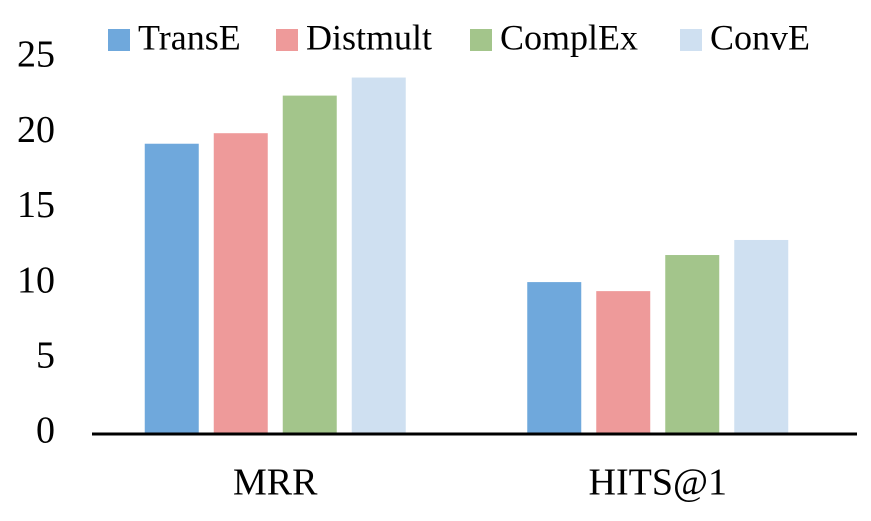  Describe the element at coordinates (36, 280) in the screenshot. I see `y-tick-label: 10` at that location.